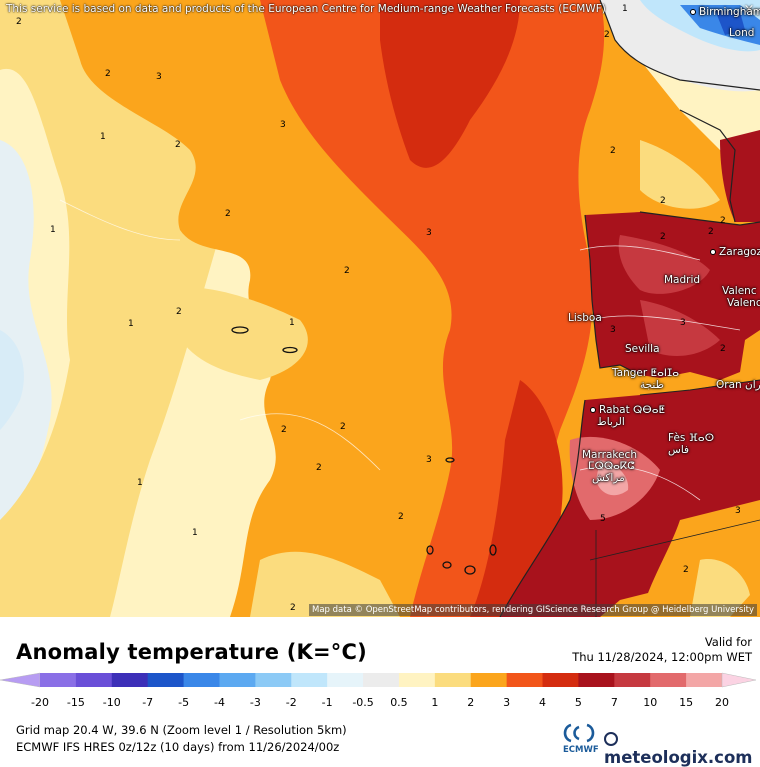  Describe the element at coordinates (627, 410) in the screenshot. I see `city-label-rabat: Rabat ⵕⴱⴰⵟ` at that location.